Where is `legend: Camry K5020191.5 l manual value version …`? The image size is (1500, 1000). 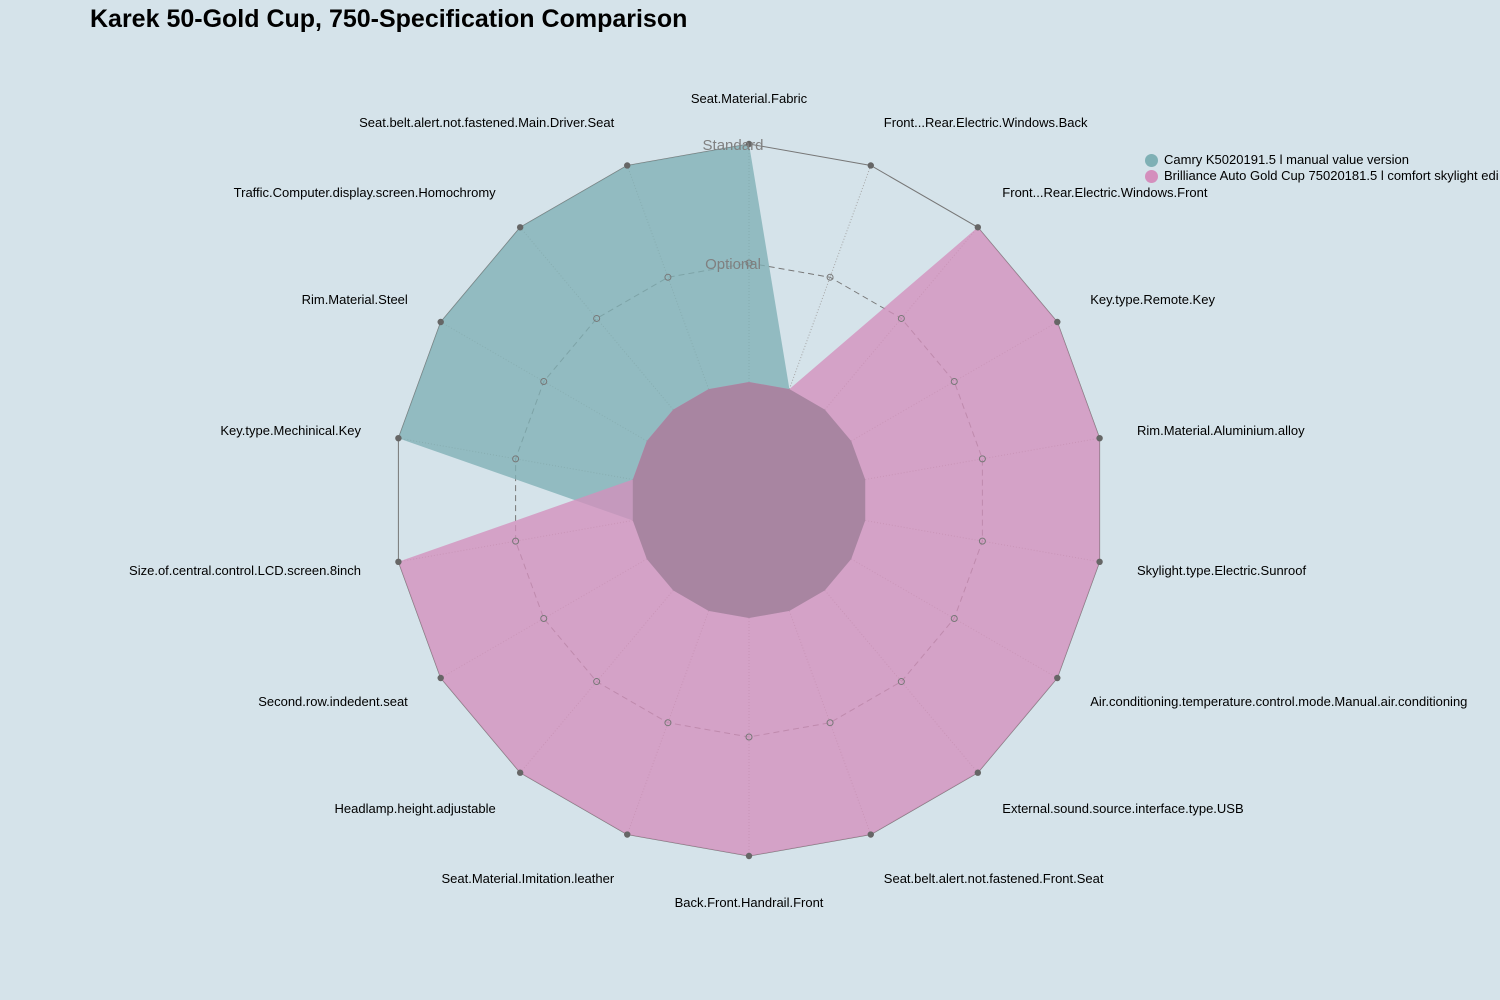 legend: Camry K5020191.5 l manual value version … is located at coordinates (1322, 168).